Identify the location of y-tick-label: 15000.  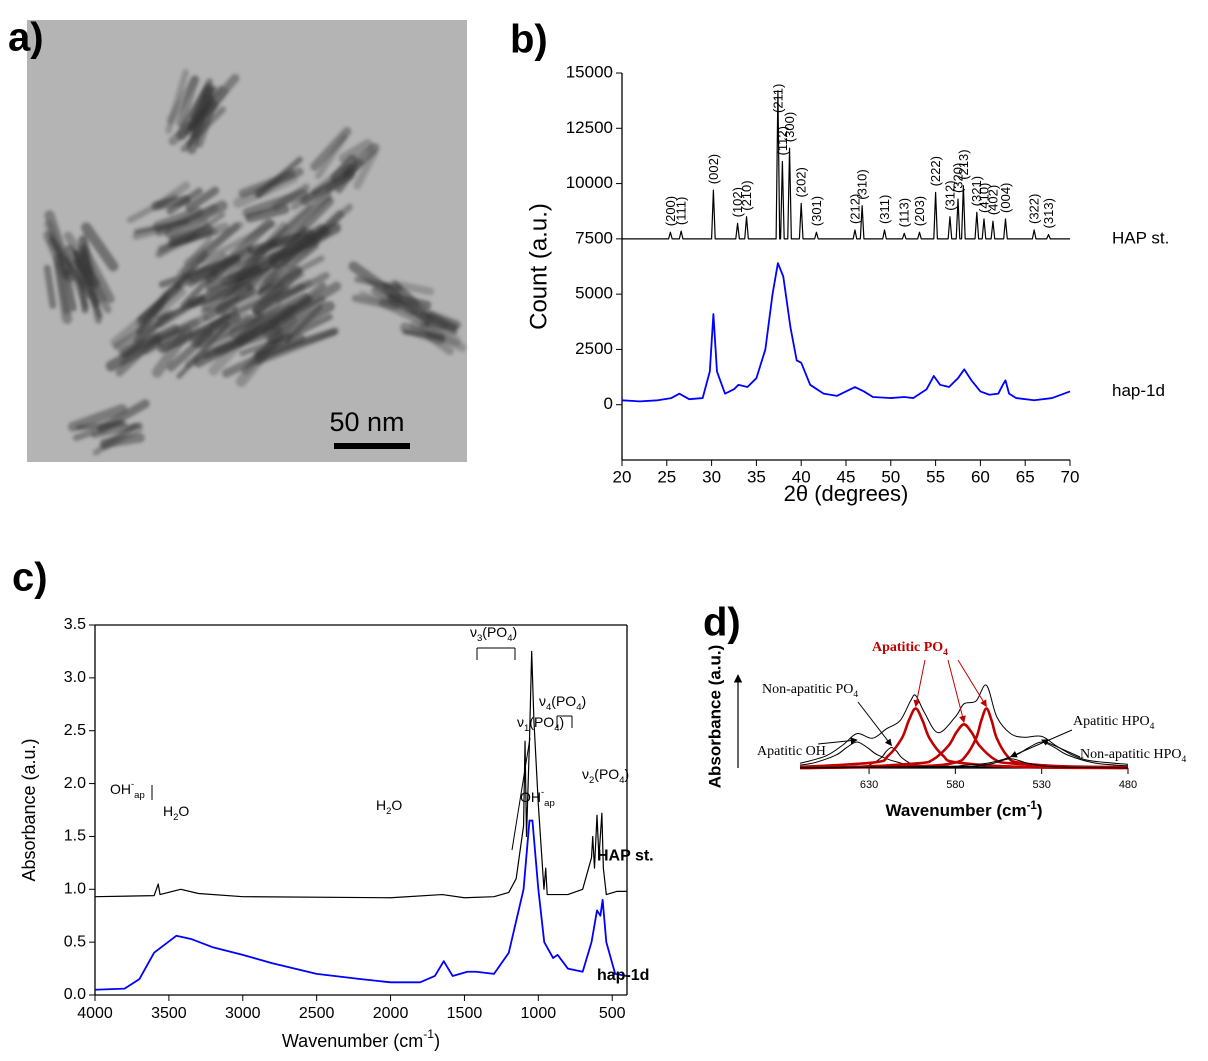
(589, 71).